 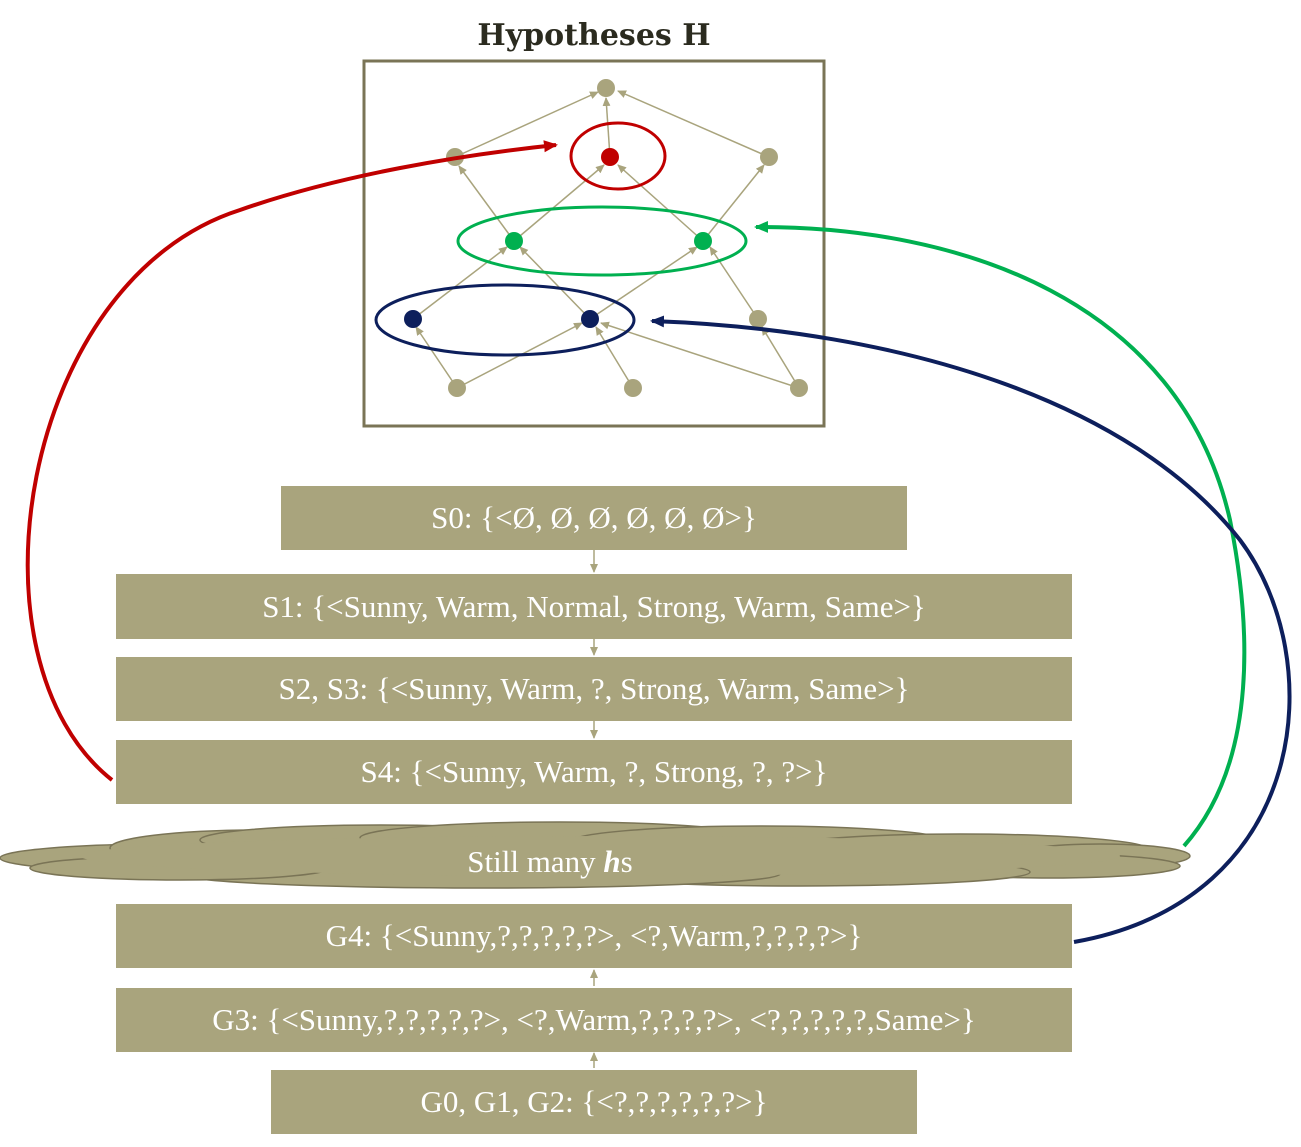 What do you see at coordinates (594, 1102) in the screenshot?
I see `g0-g1-g2-box: G0, G1, G2: {<?,?,?,?,?,?>}` at bounding box center [594, 1102].